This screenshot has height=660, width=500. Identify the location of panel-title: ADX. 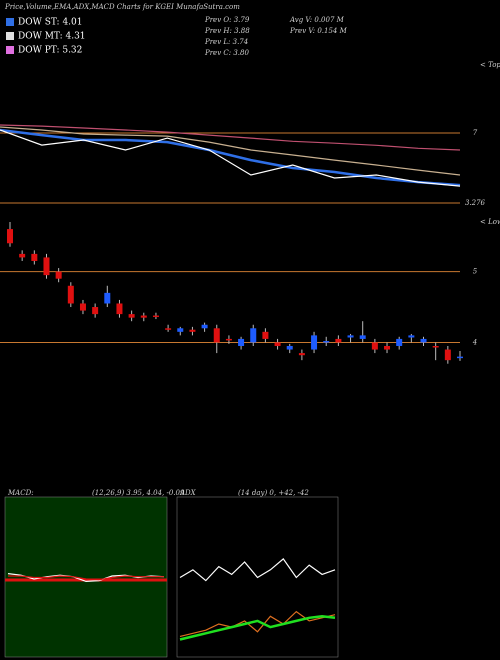
(188, 493).